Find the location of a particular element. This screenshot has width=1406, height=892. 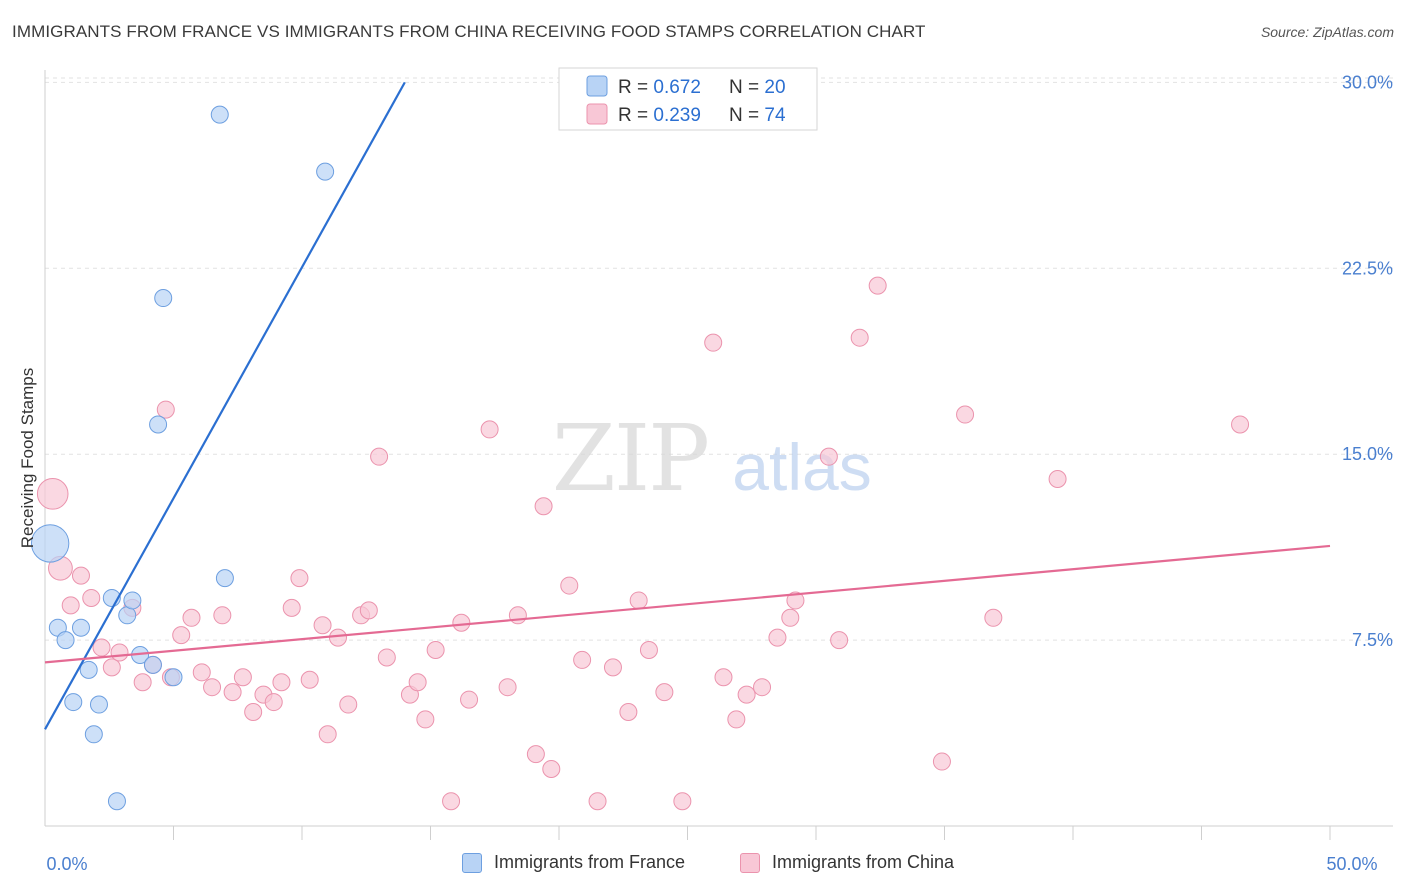

svg-text: R = 0.239 is located at coordinates (659, 115).